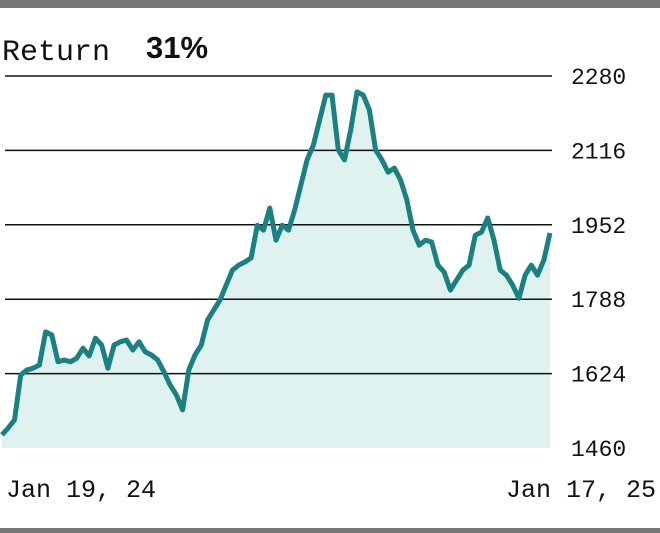 The image size is (660, 533). What do you see at coordinates (581, 490) in the screenshot?
I see `x-tick-label: Jan 17, 25` at bounding box center [581, 490].